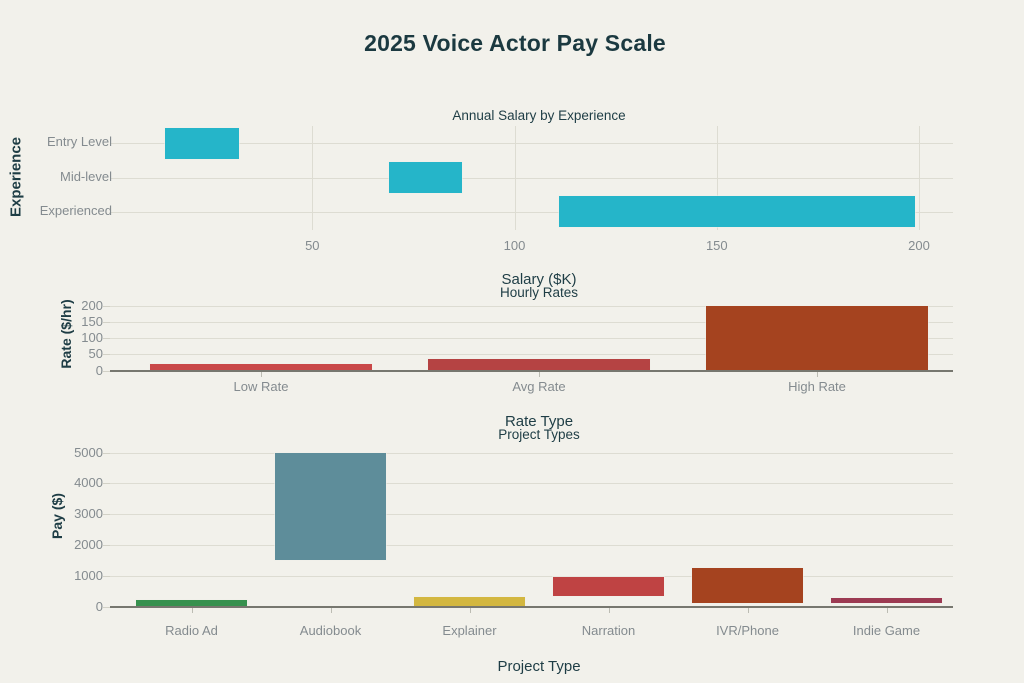 This screenshot has height=683, width=1024. I want to click on y-tick-2000, so click(106, 545).